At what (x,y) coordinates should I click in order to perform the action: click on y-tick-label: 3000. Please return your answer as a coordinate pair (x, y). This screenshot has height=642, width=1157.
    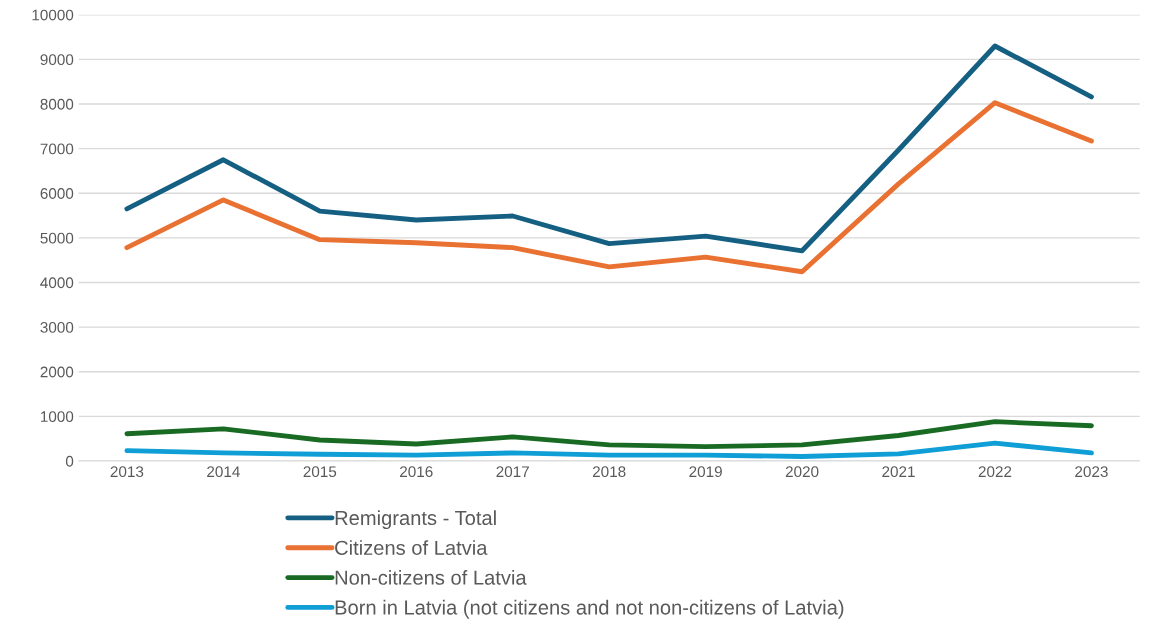
    Looking at the image, I should click on (57, 327).